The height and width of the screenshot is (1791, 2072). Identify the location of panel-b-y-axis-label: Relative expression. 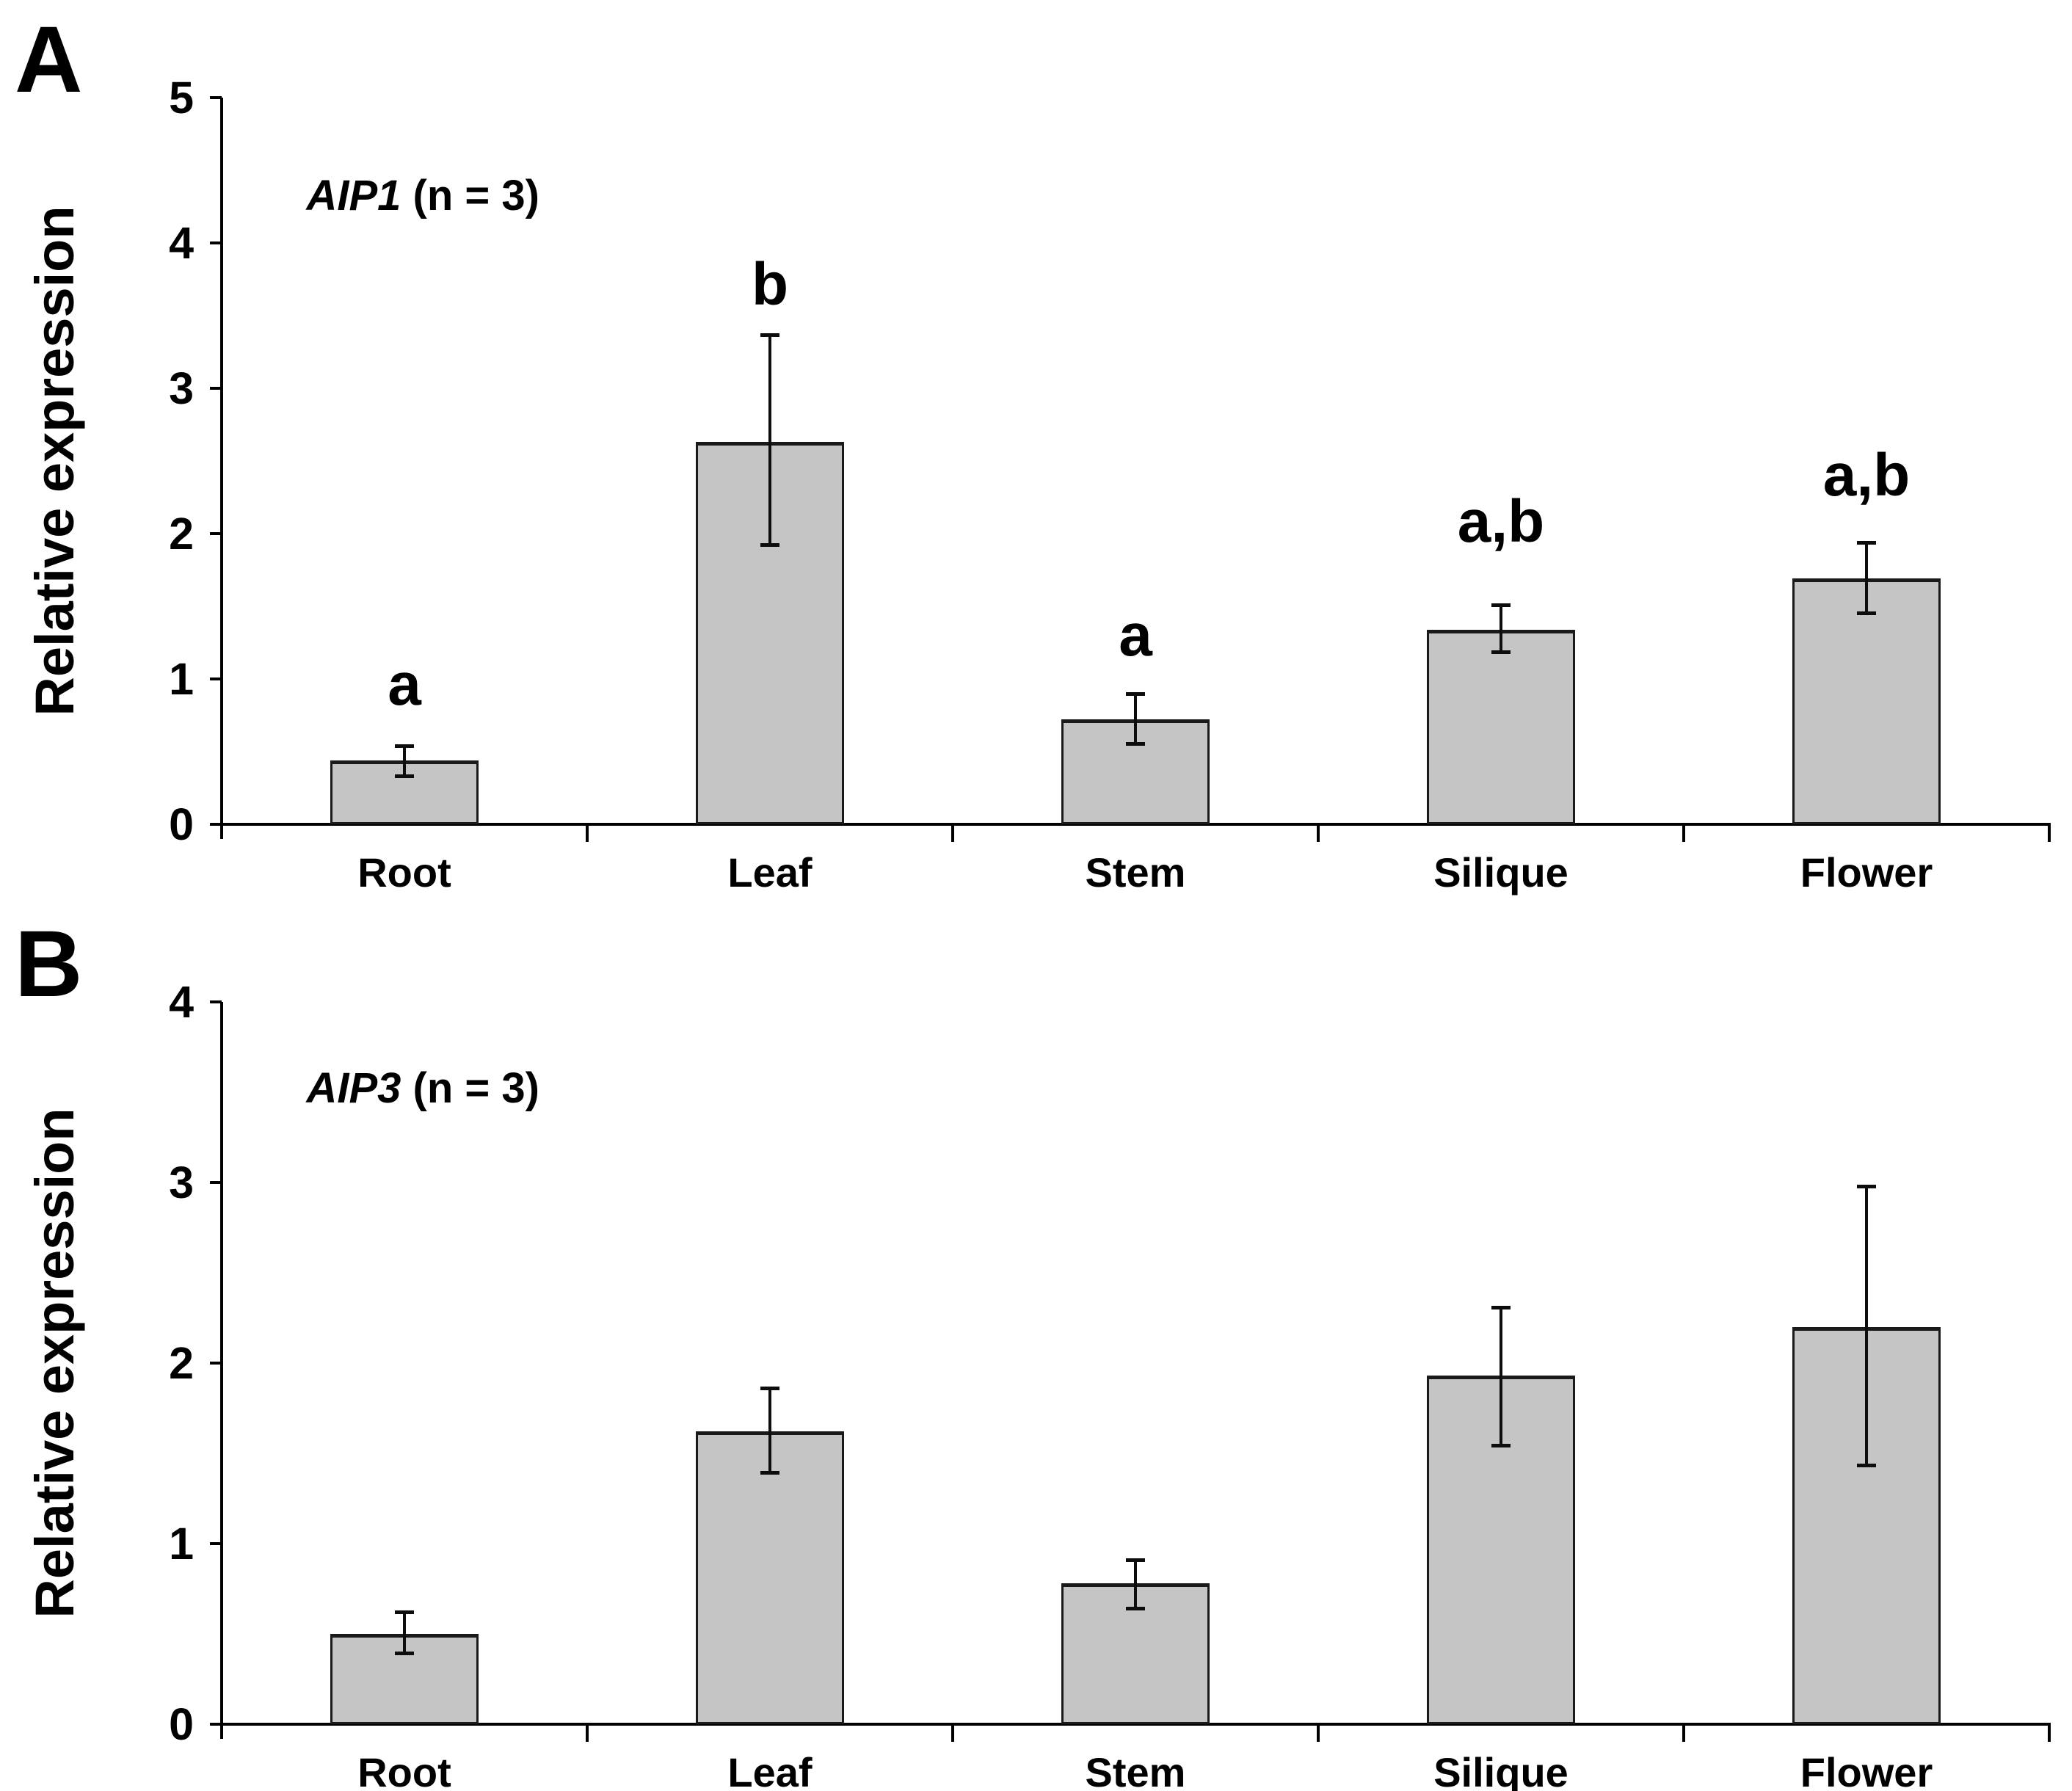
(54, 1363).